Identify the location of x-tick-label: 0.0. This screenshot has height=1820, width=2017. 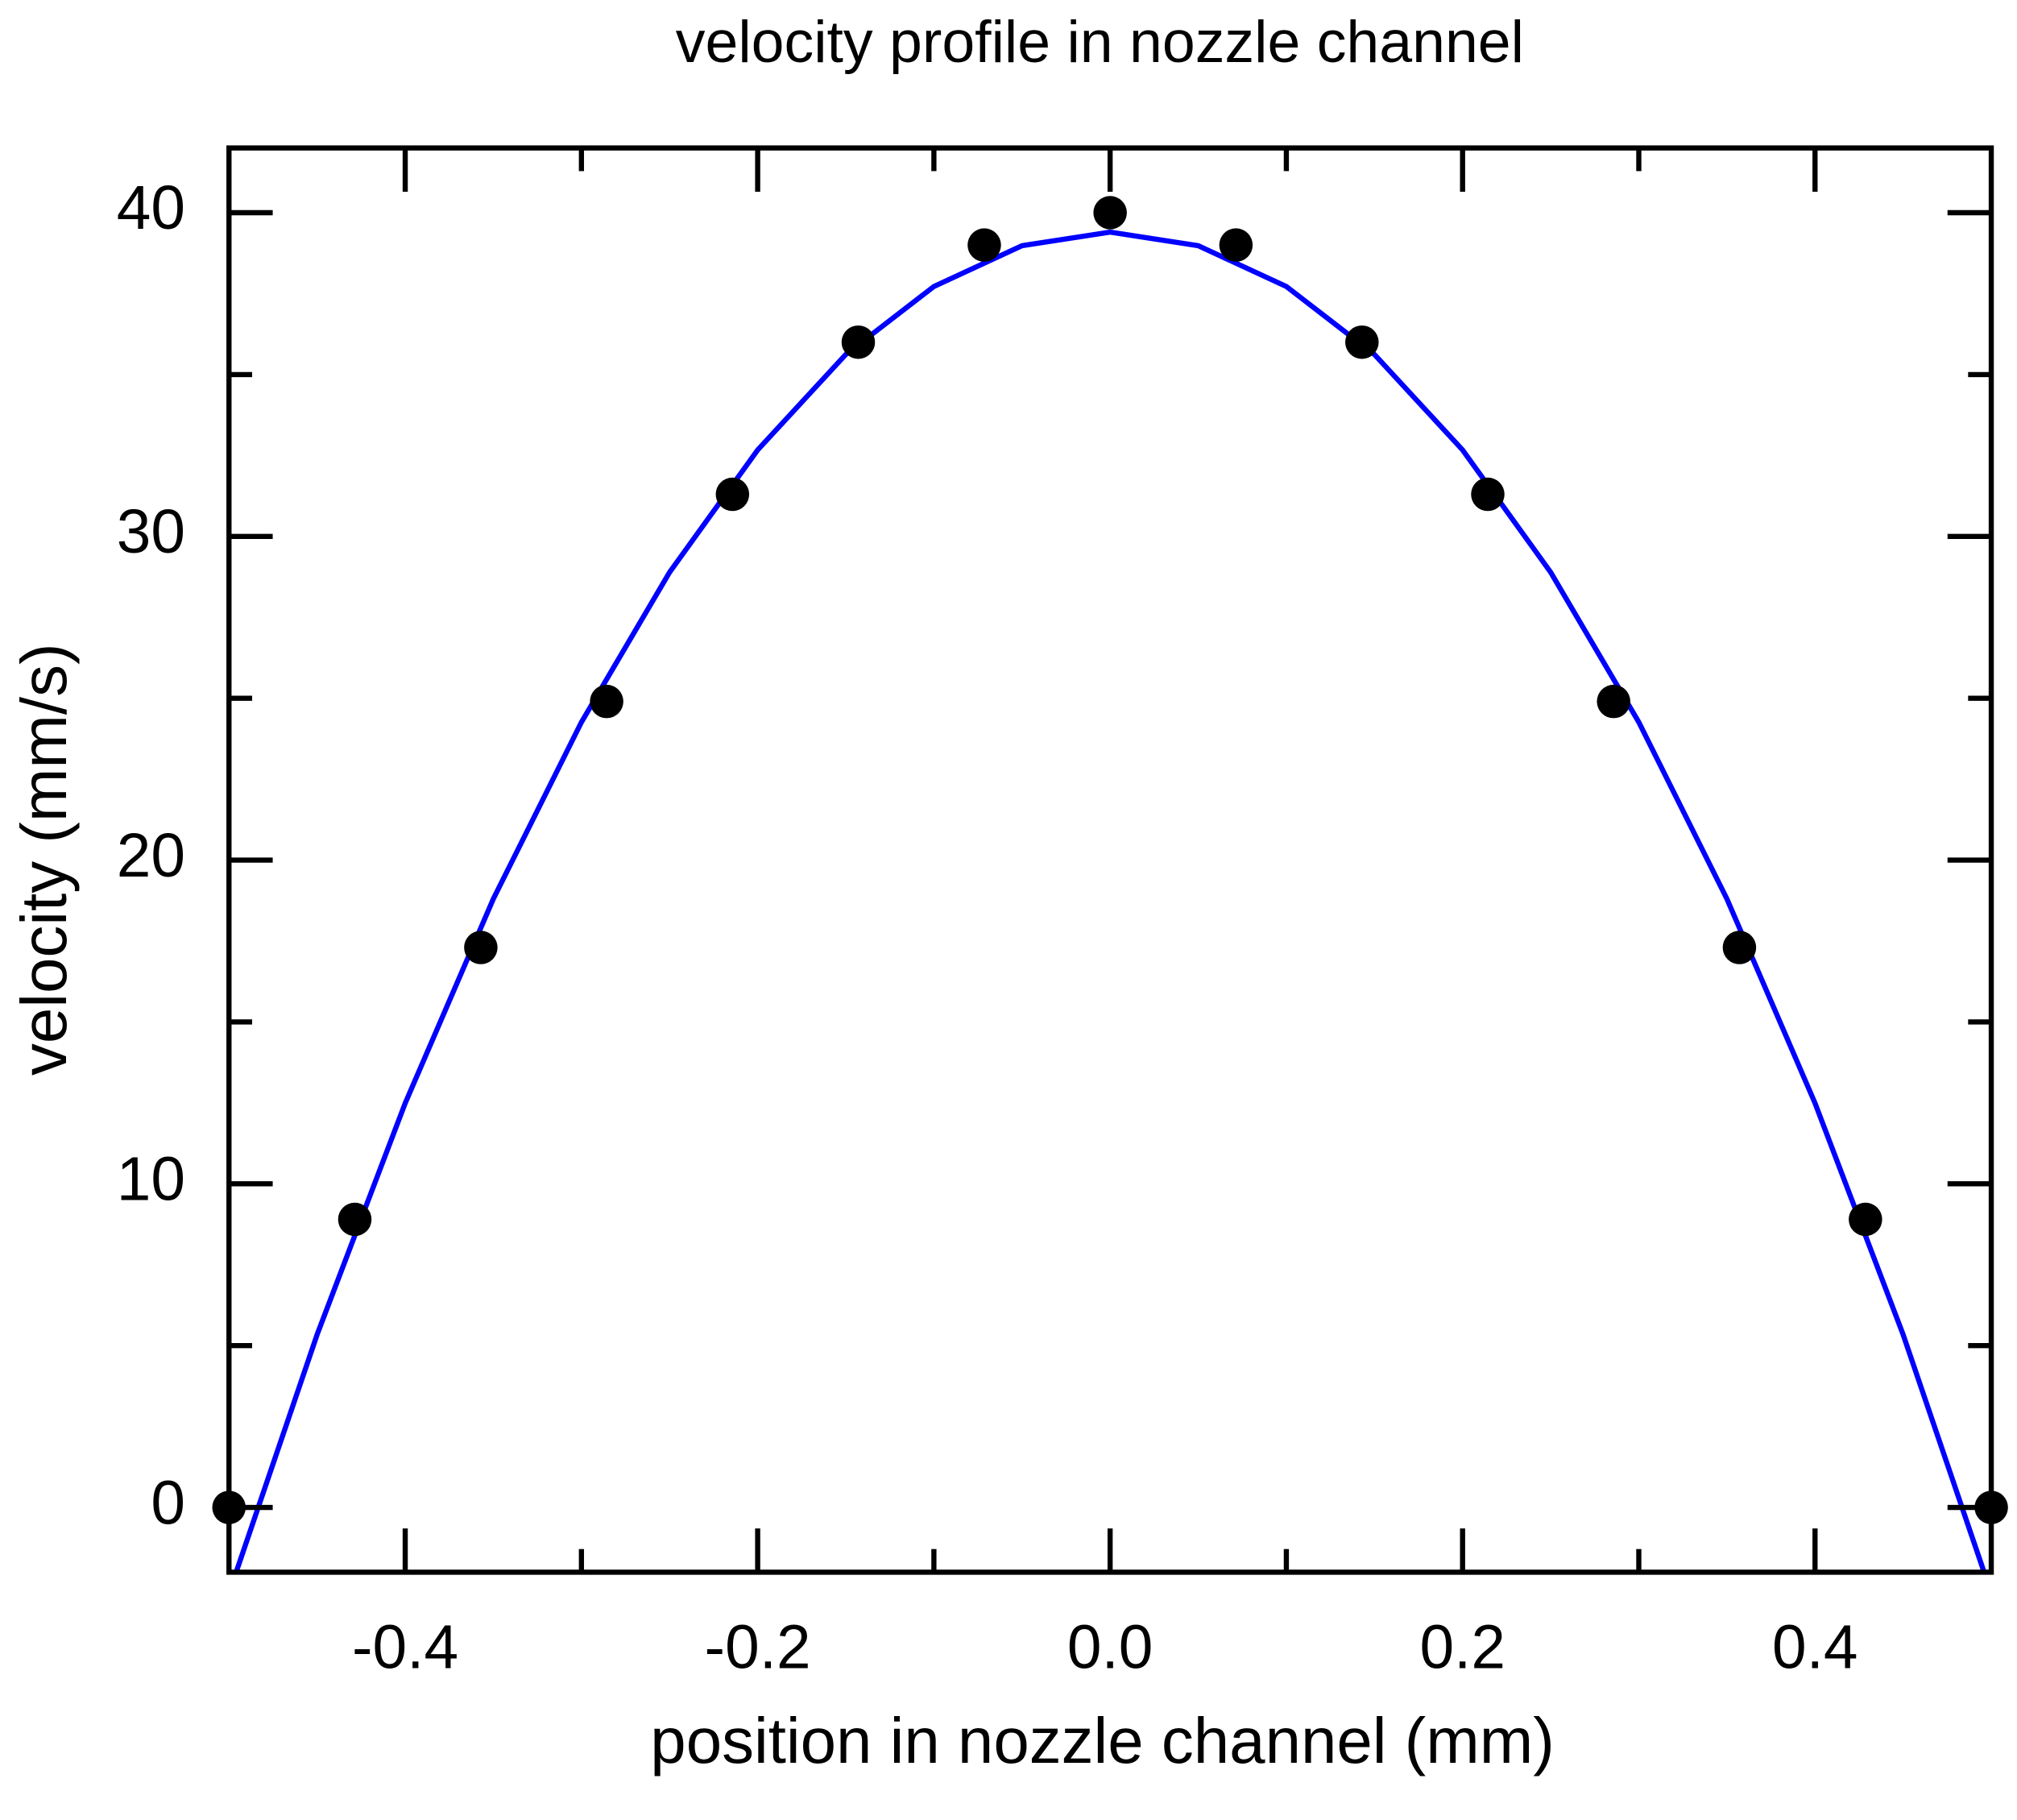
(1110, 1648).